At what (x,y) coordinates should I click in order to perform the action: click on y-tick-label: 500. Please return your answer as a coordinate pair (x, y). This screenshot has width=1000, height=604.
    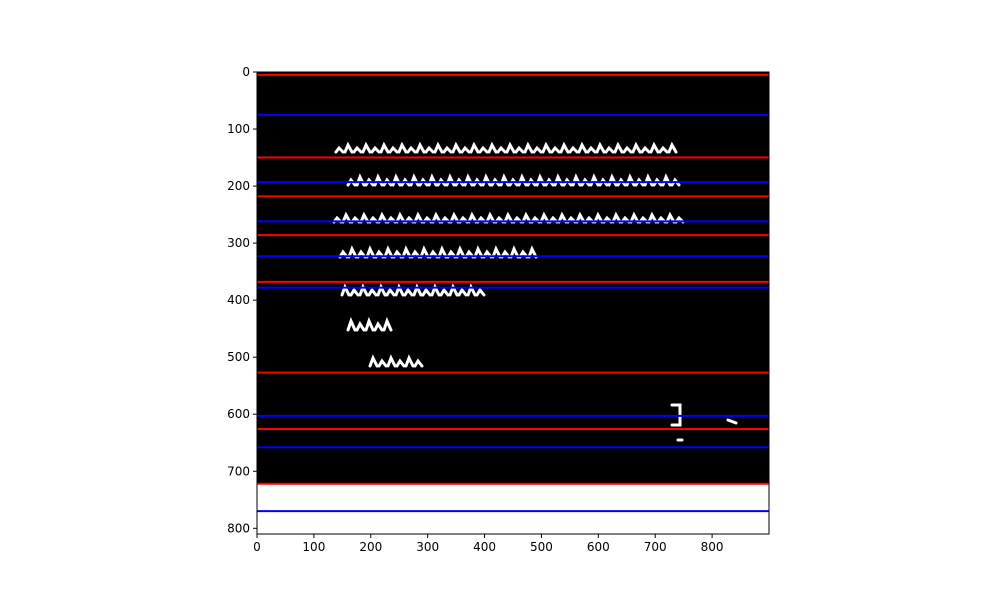
    Looking at the image, I should click on (238, 357).